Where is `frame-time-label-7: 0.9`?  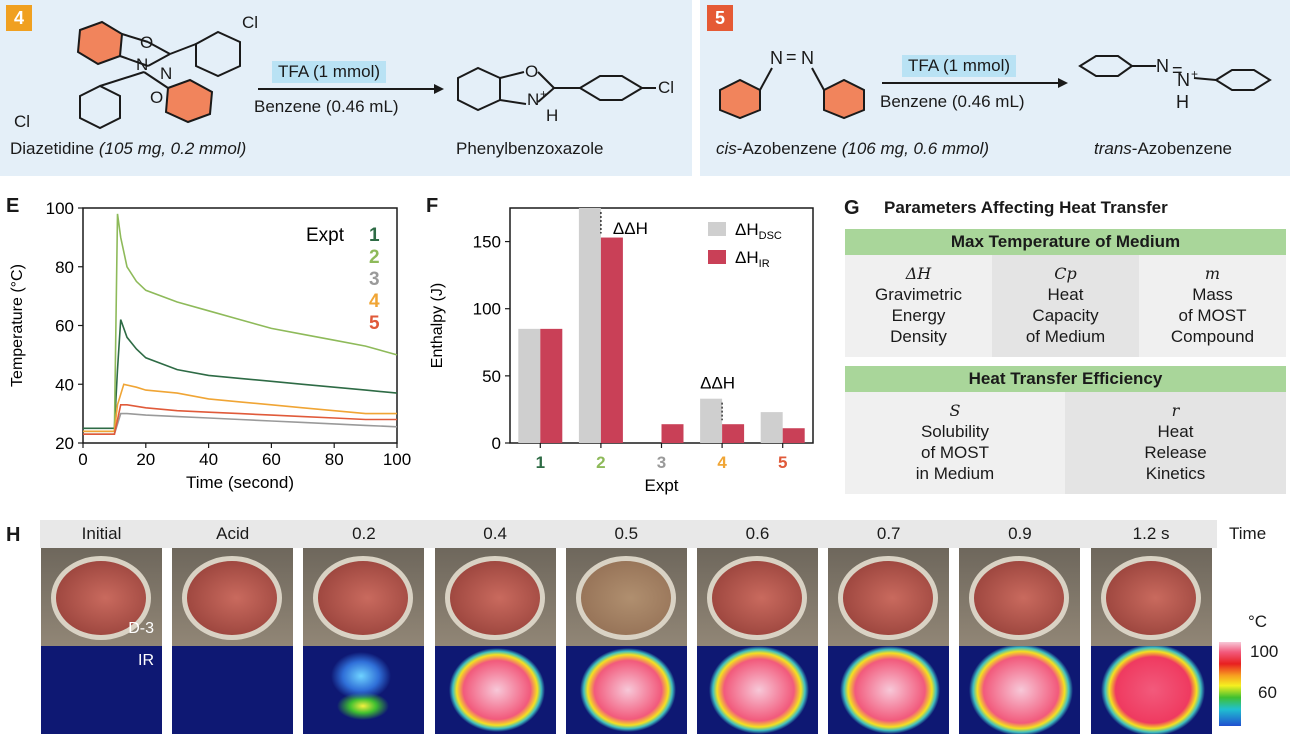 frame-time-label-7: 0.9 is located at coordinates (1020, 533).